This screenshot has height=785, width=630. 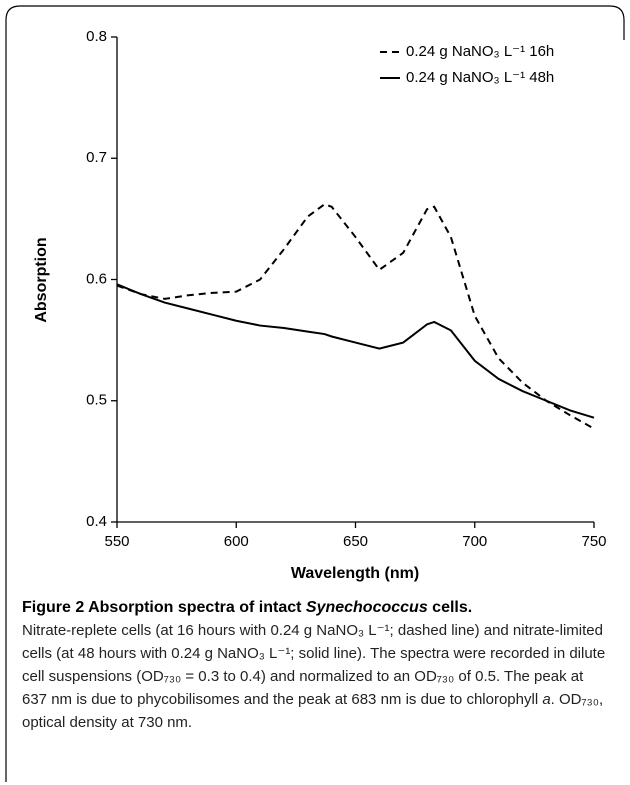 I want to click on legend-label: 0.24 g NaNO₃ L⁻¹ 48h, so click(x=480, y=77).